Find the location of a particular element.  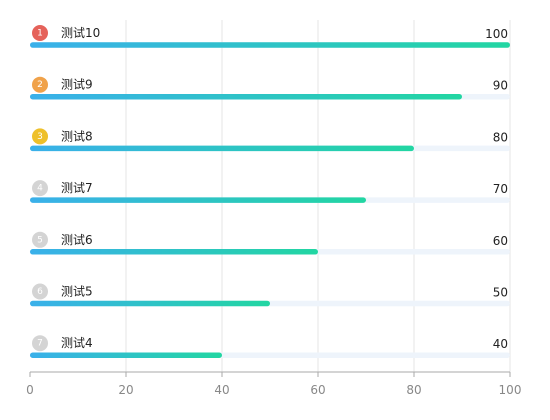

category-label: 测试4 is located at coordinates (77, 342).